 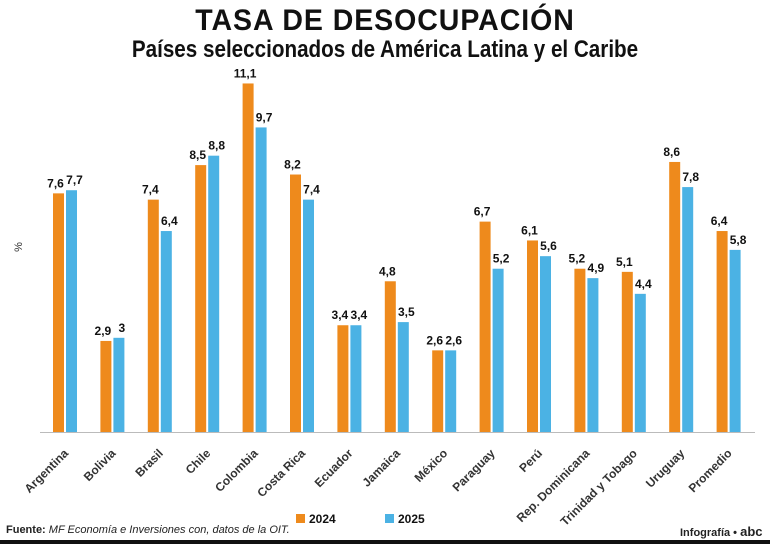 I want to click on x-tick-label: Jamaica, so click(x=382, y=468).